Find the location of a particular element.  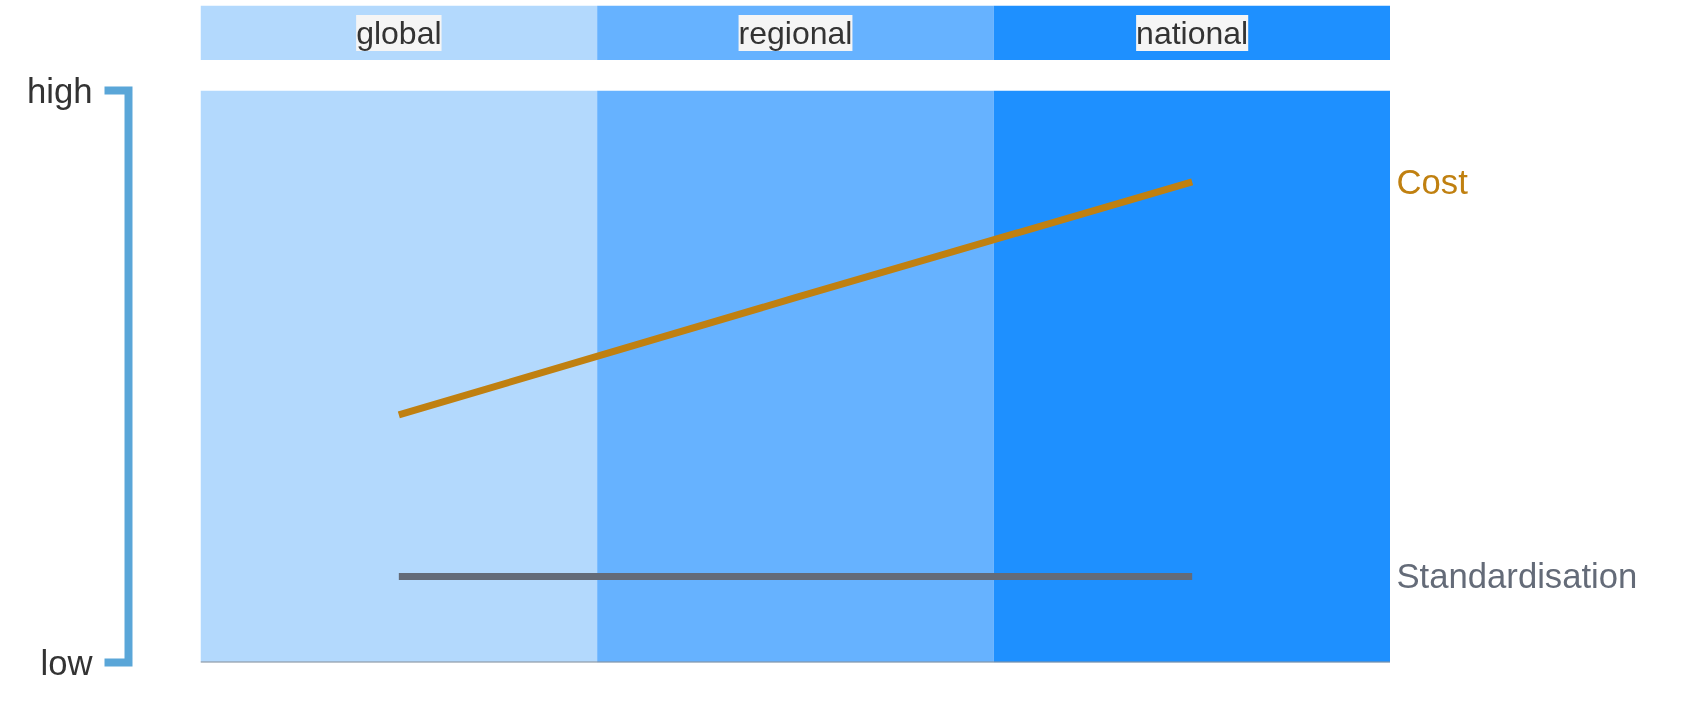

x-tick-label: global is located at coordinates (399, 33).